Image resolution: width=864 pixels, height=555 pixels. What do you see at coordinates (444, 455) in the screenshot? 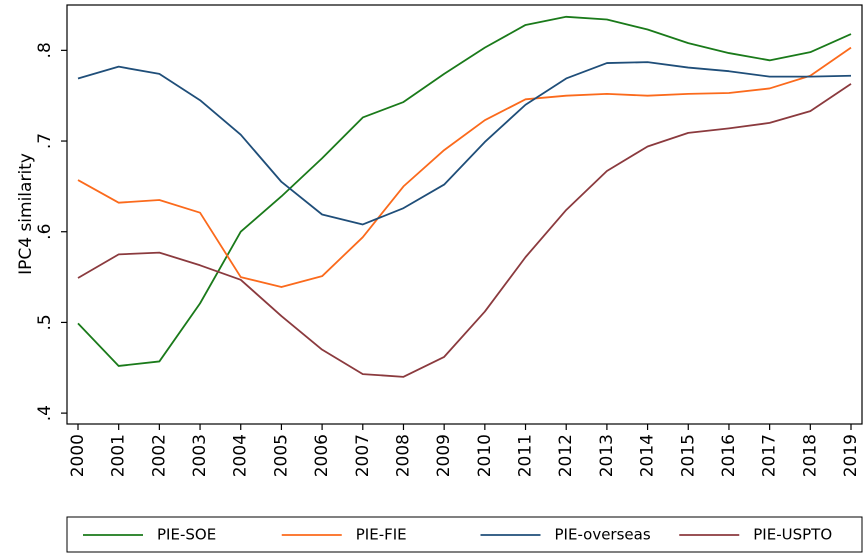
I see `x-tick-label: 2009` at bounding box center [444, 455].